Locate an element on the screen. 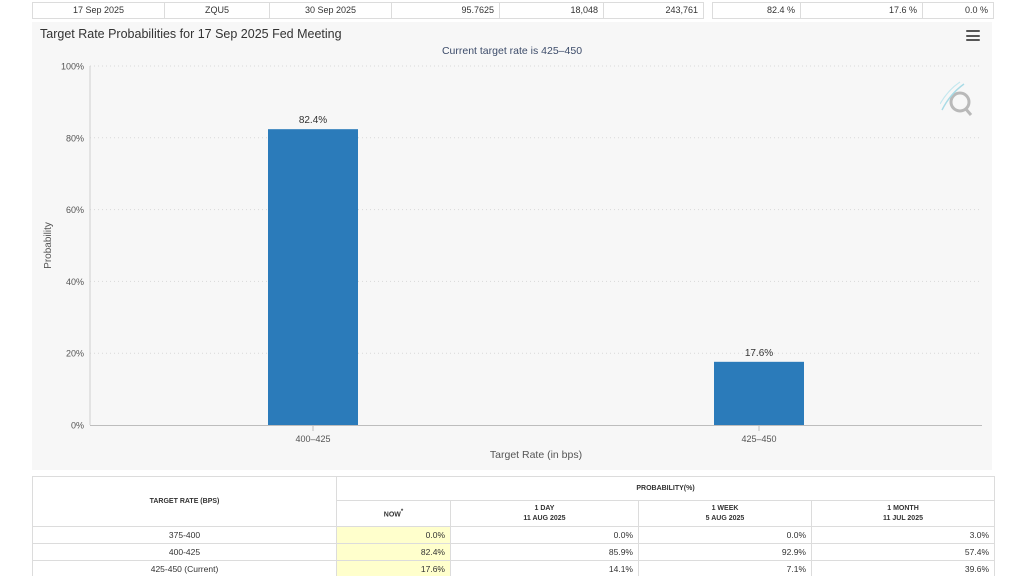 The image size is (1024, 576). one-day-cell: 0.0% is located at coordinates (544, 535).